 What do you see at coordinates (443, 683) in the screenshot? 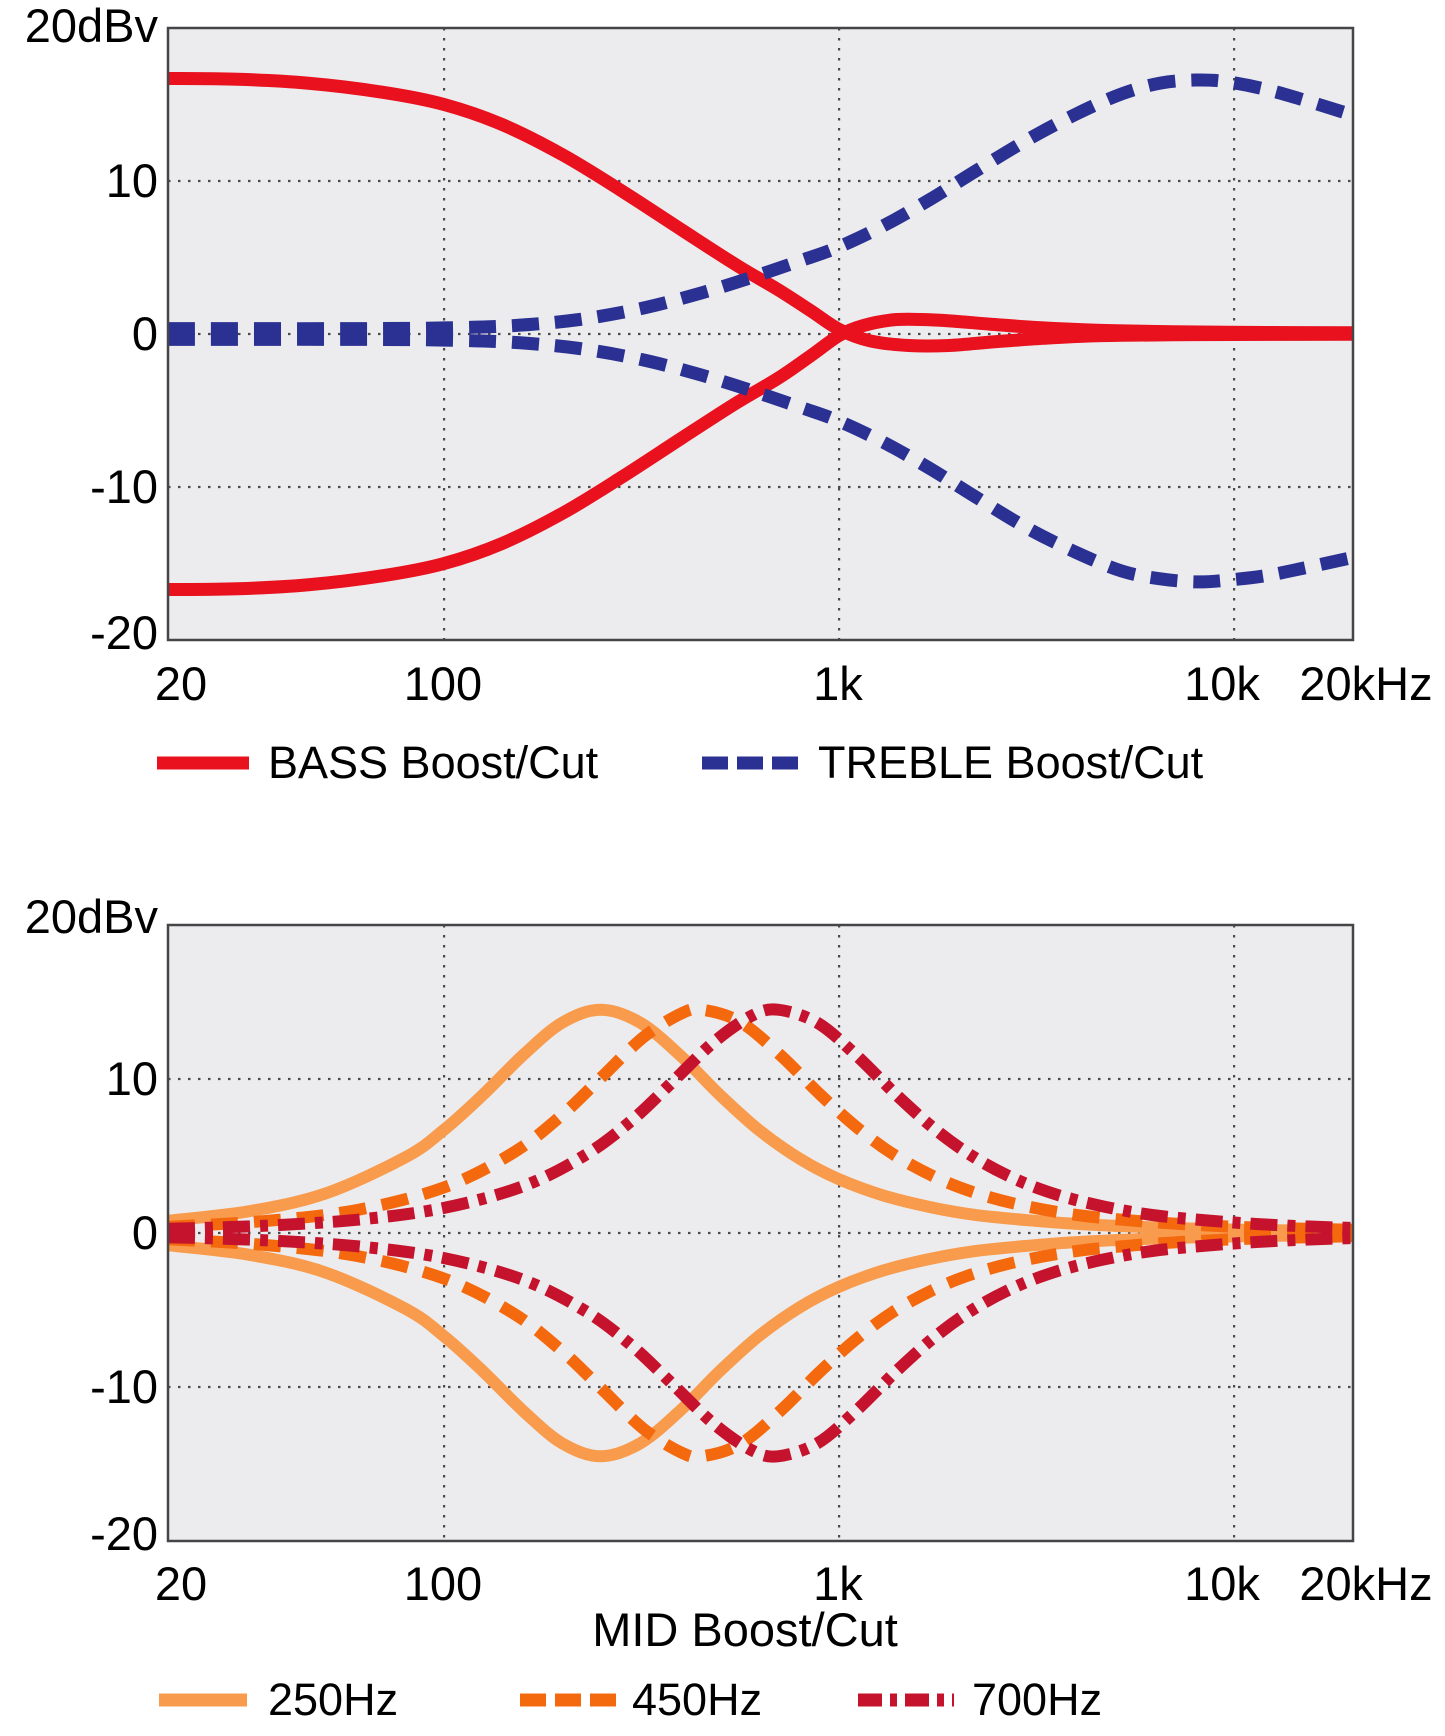
I see `x-tick-100-top: 100` at bounding box center [443, 683].